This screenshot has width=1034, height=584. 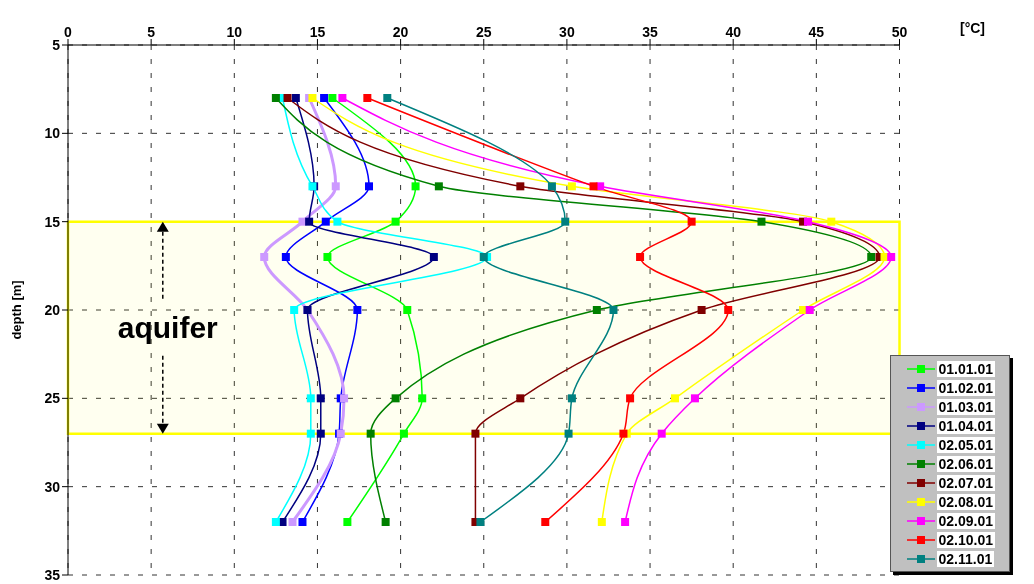 What do you see at coordinates (650, 32) in the screenshot?
I see `x-tick-label: 35` at bounding box center [650, 32].